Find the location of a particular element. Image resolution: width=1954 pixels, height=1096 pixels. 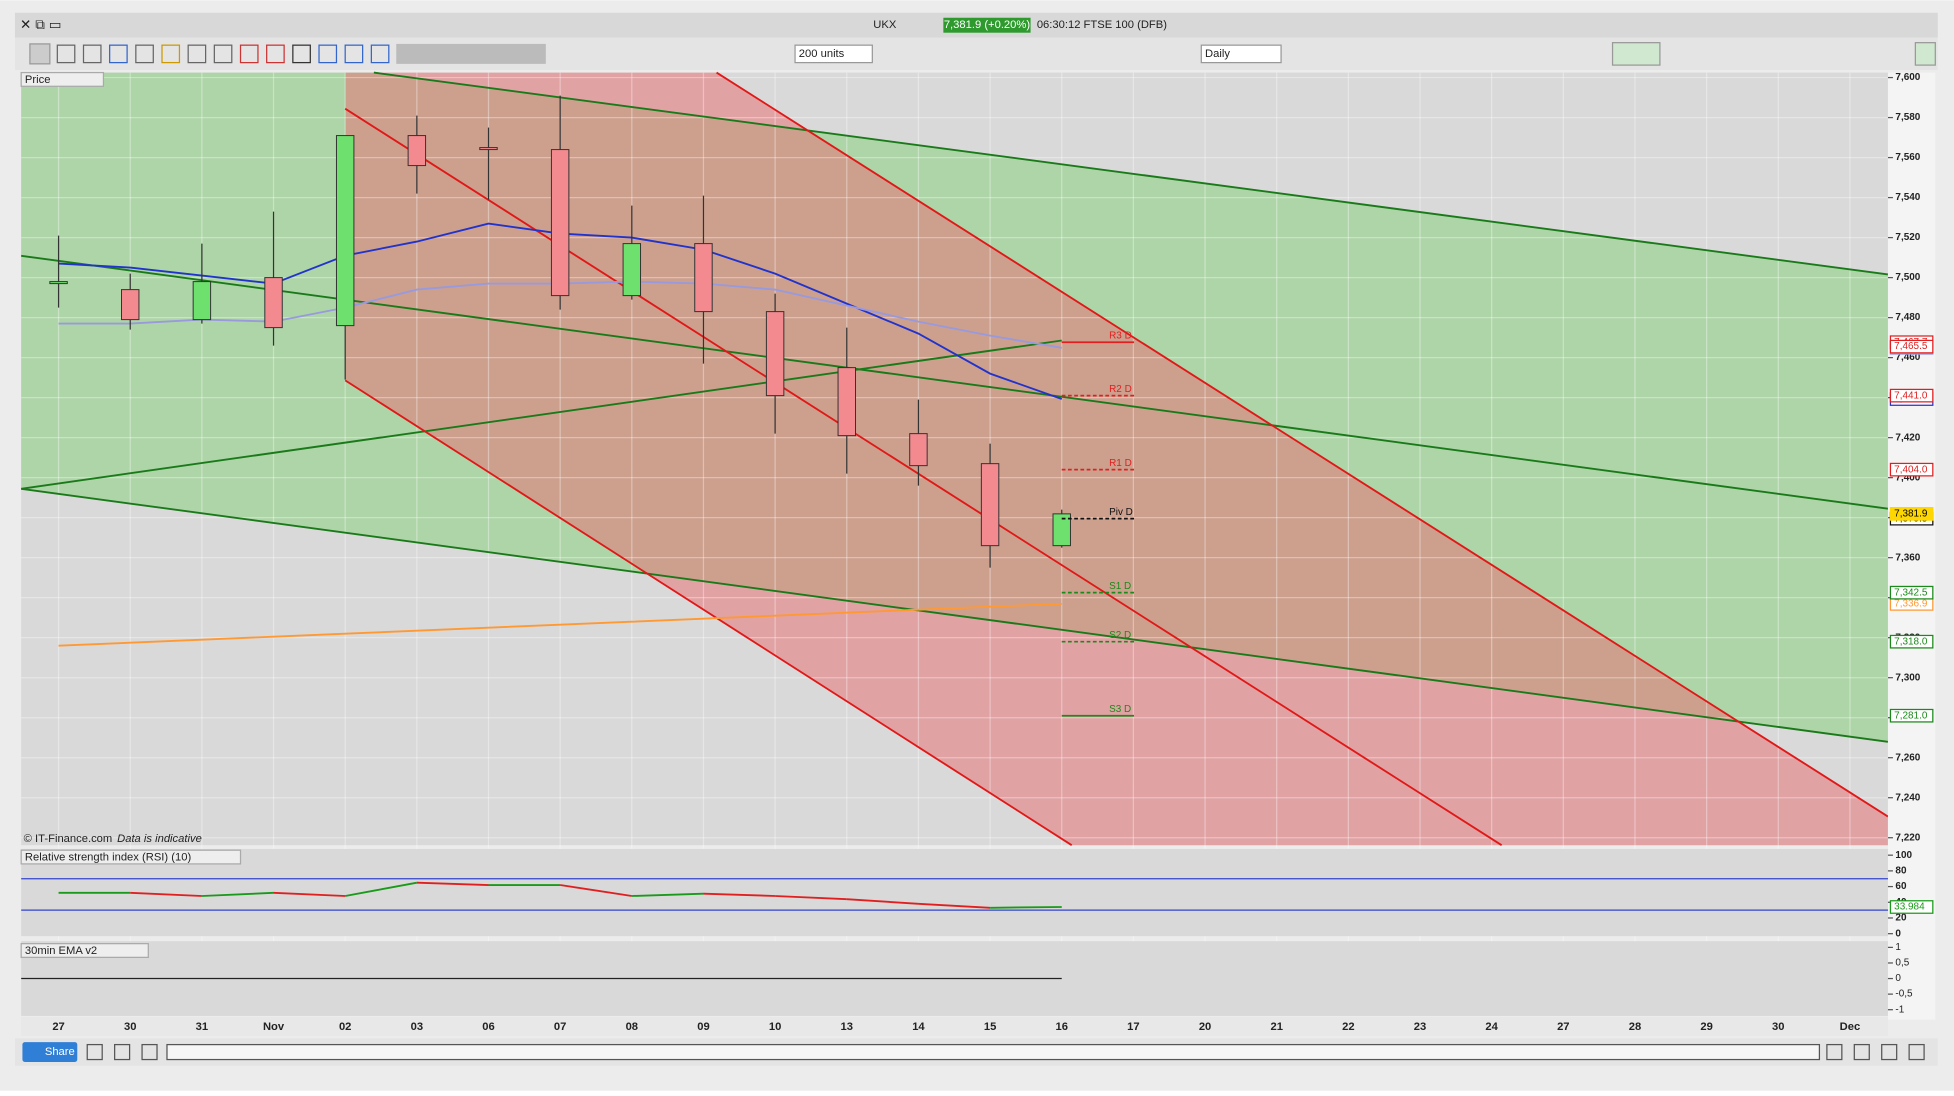

side-button is located at coordinates (1925, 54).